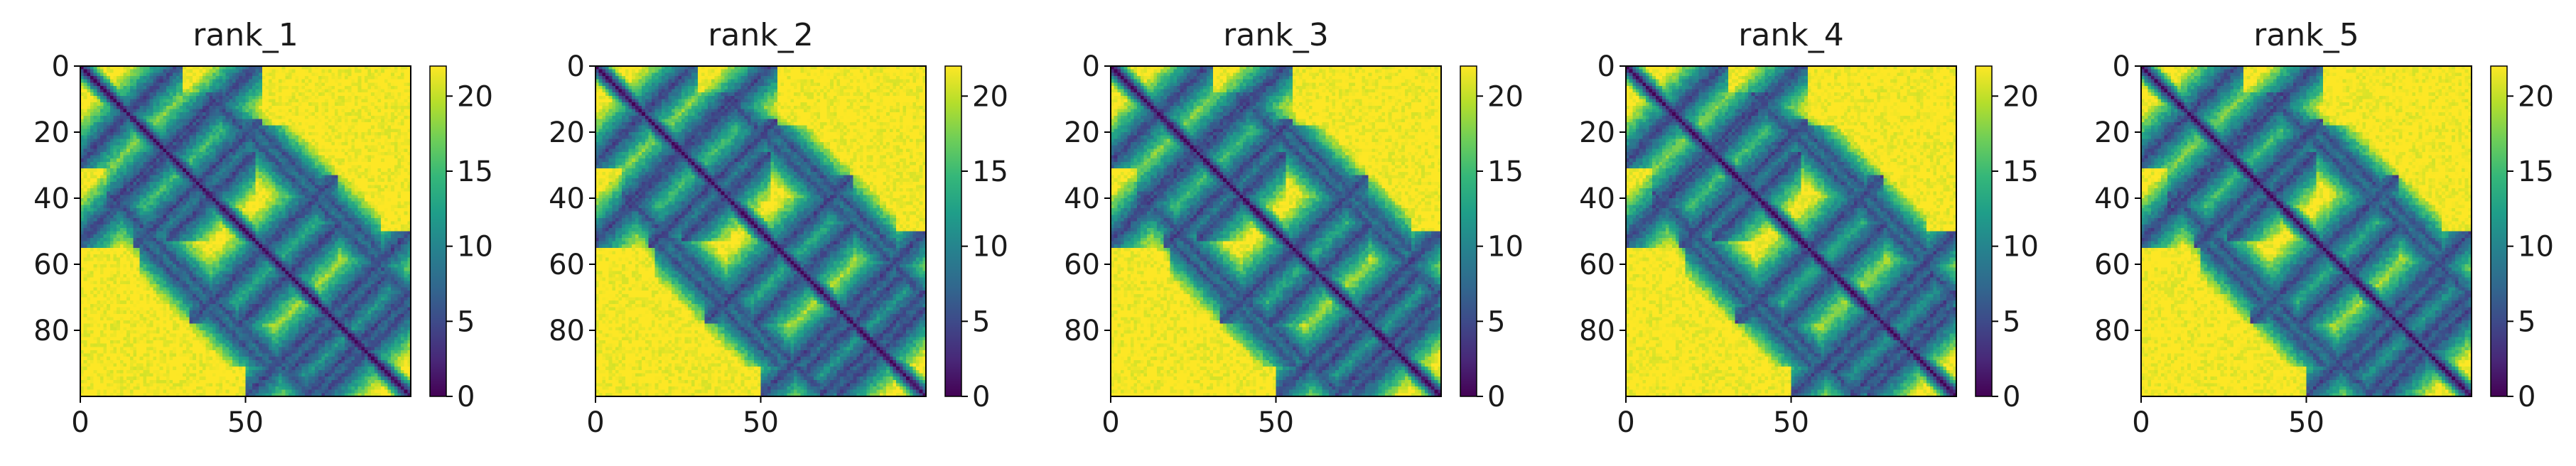 The width and height of the screenshot is (2576, 466). I want to click on panel-title: rank_2, so click(760, 35).